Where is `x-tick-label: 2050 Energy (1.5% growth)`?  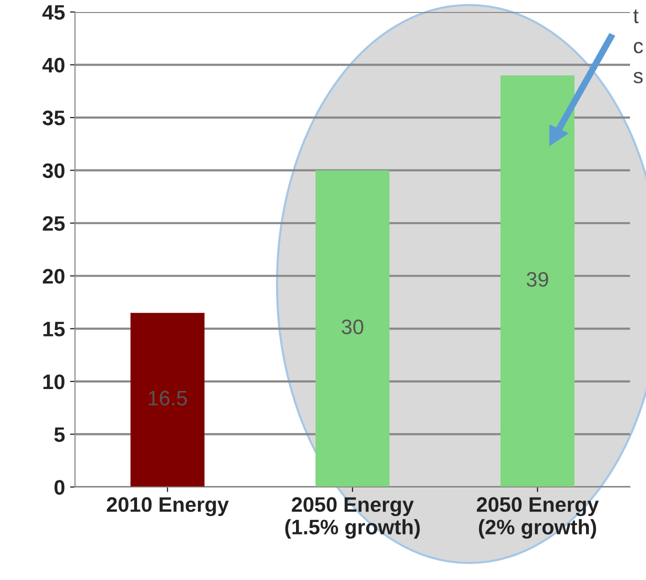
x-tick-label: 2050 Energy (1.5% growth) is located at coordinates (352, 518).